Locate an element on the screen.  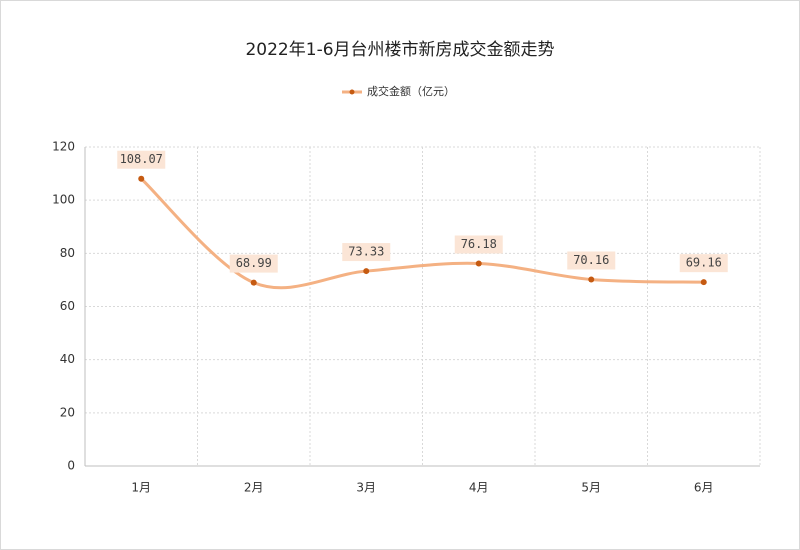
x-tick-label: 2月 is located at coordinates (254, 488).